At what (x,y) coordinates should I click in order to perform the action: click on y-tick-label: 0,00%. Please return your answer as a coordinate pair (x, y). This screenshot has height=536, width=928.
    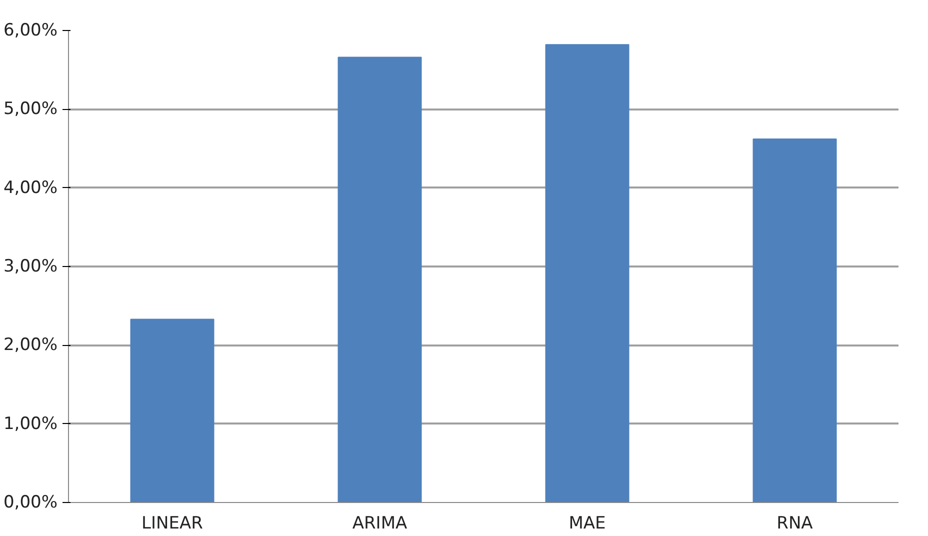
    Looking at the image, I should click on (30, 502).